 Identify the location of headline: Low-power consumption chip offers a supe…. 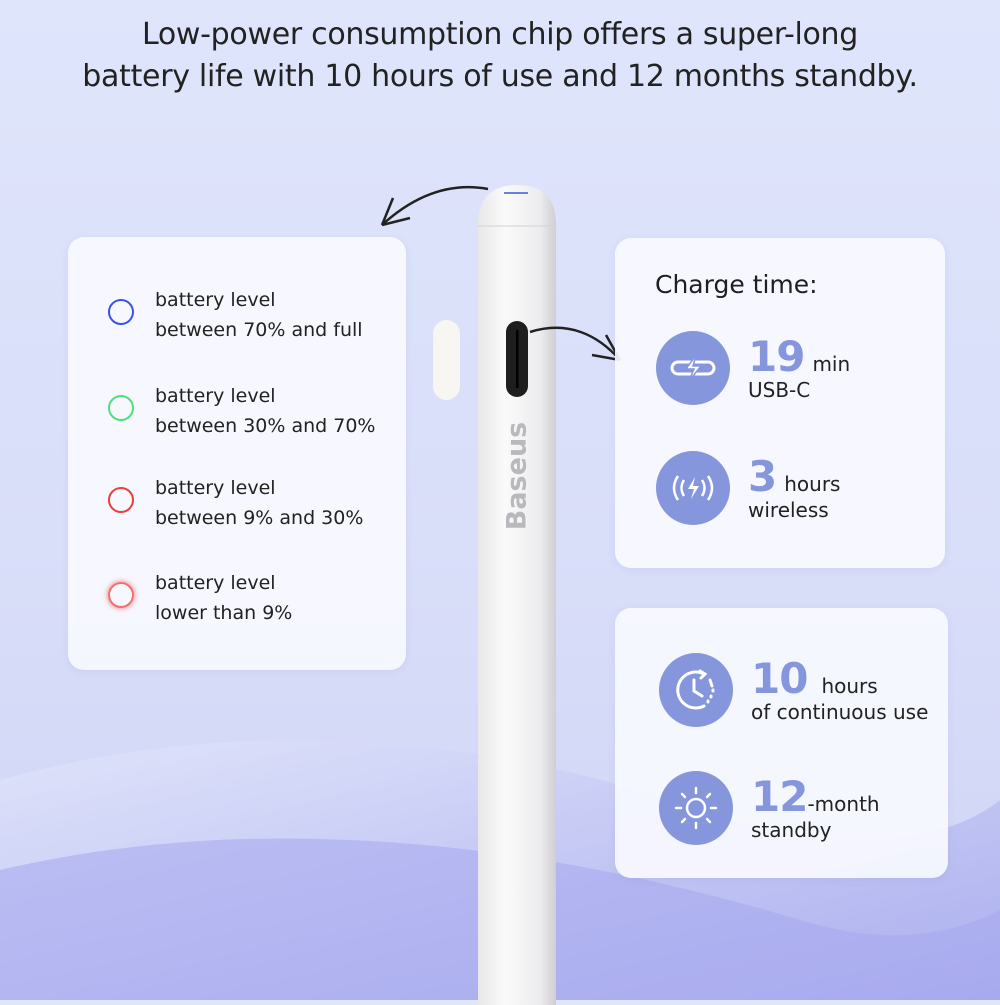
(500, 56).